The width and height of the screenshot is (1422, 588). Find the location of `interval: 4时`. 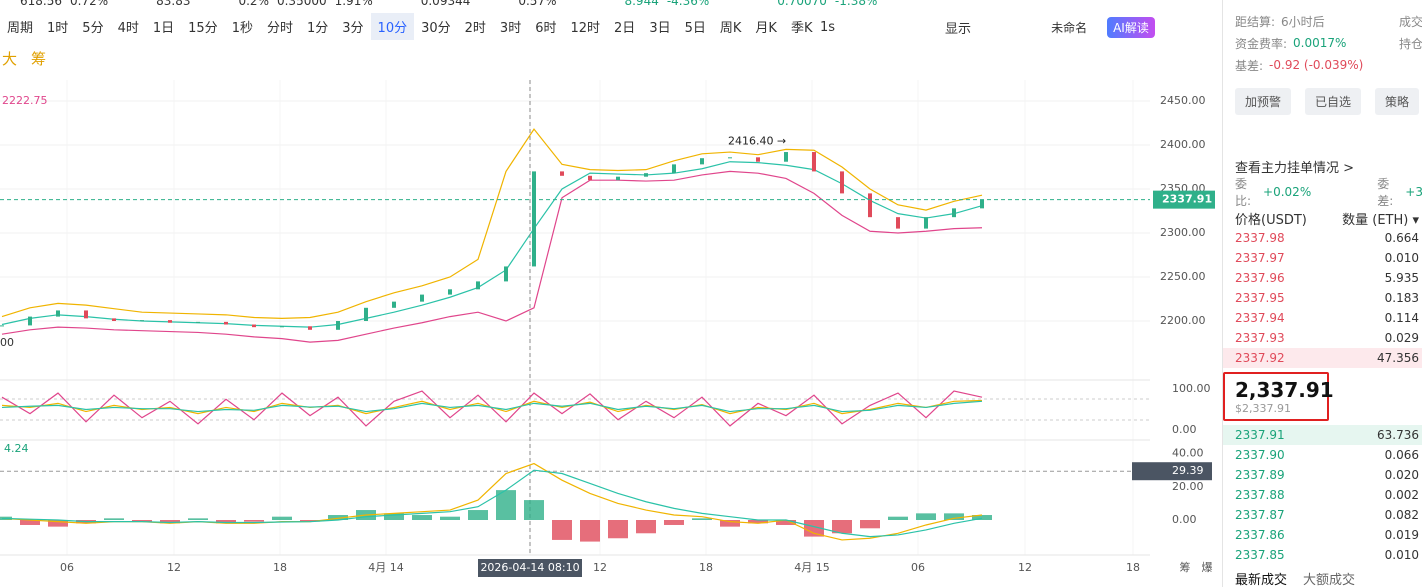

interval: 4时 is located at coordinates (128, 28).